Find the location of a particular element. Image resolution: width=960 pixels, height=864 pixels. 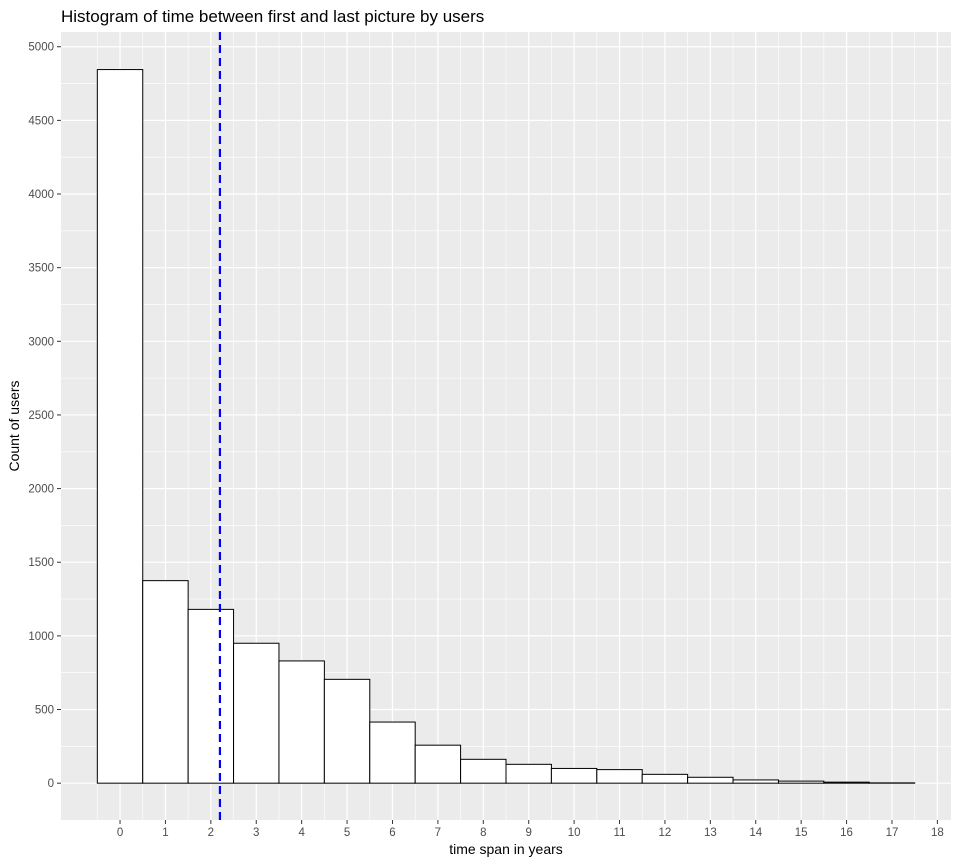

x-tick-label: 7 is located at coordinates (438, 833).